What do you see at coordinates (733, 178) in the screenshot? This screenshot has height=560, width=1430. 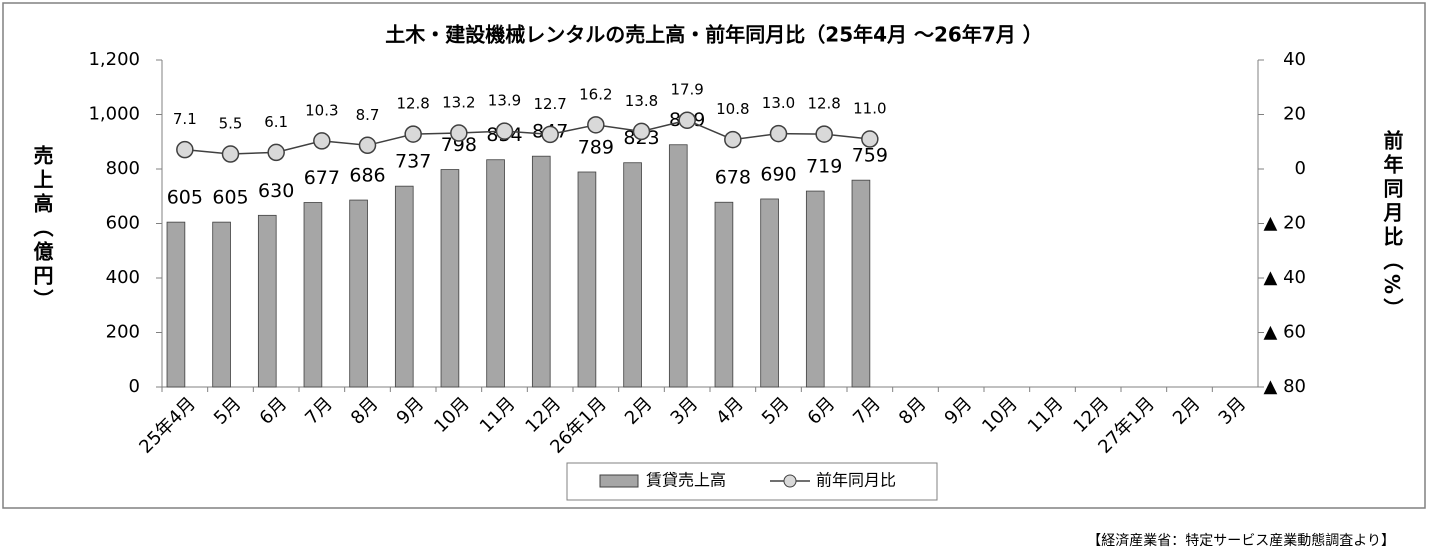 I see `bar-value-label: 678` at bounding box center [733, 178].